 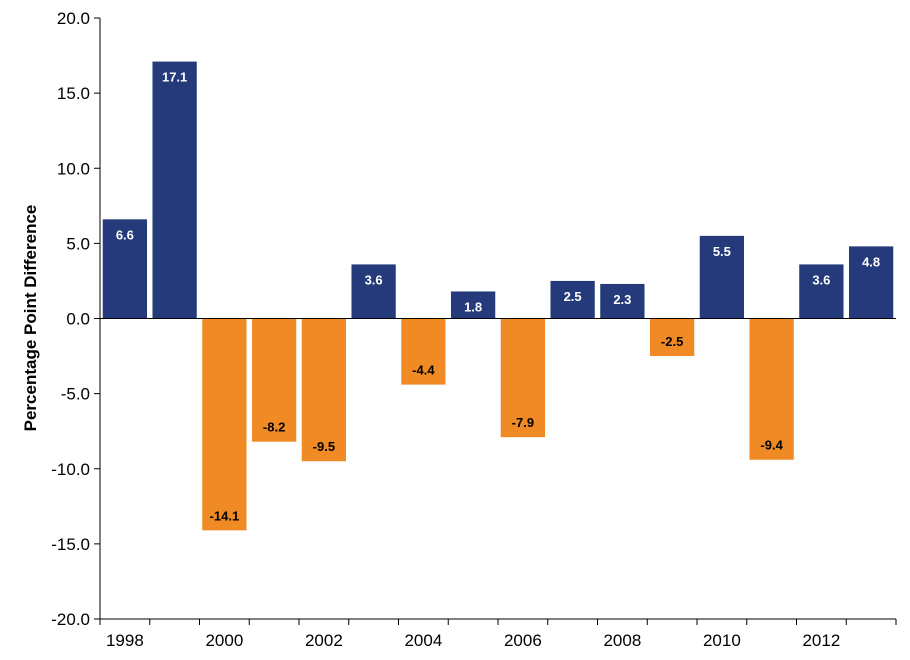 I want to click on data-label-2009: -2.5, so click(x=672, y=341).